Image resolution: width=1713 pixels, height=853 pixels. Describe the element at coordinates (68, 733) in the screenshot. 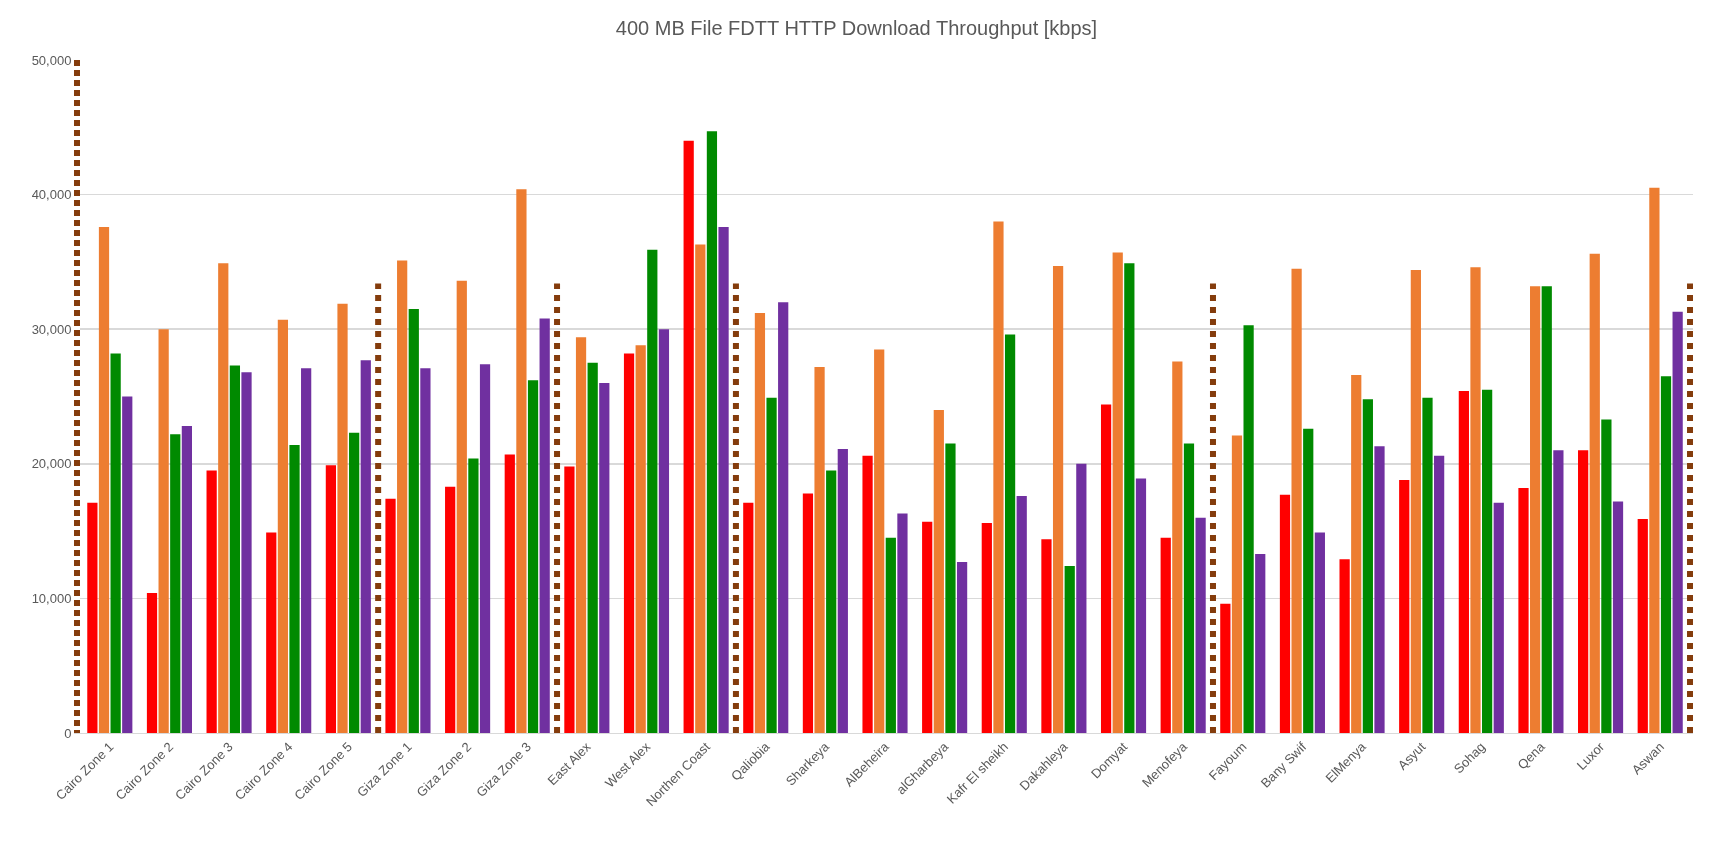

I see `y-tick-label: 0` at that location.